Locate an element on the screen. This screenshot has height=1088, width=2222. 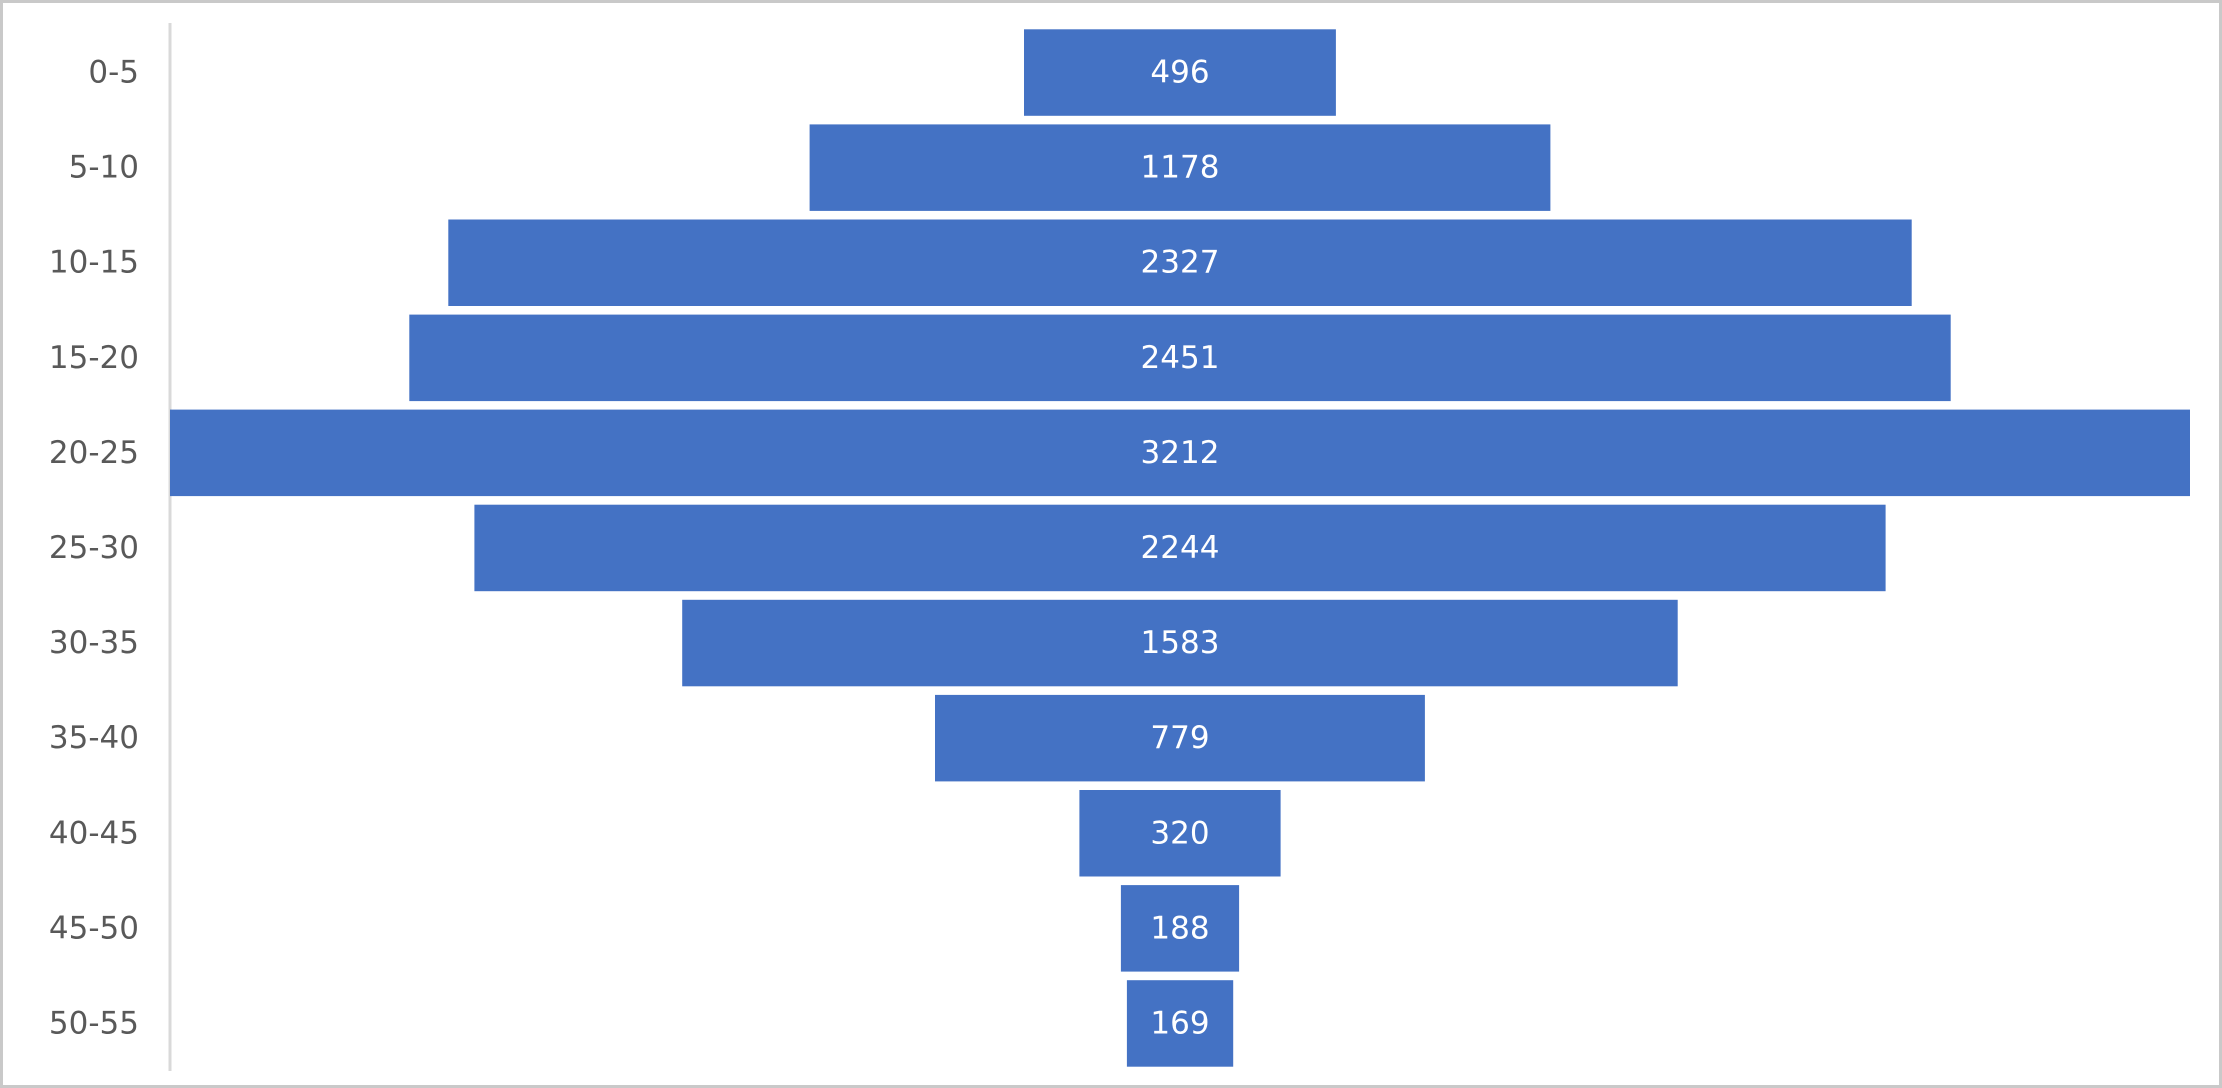
category-label: 25-30 is located at coordinates (94, 548).